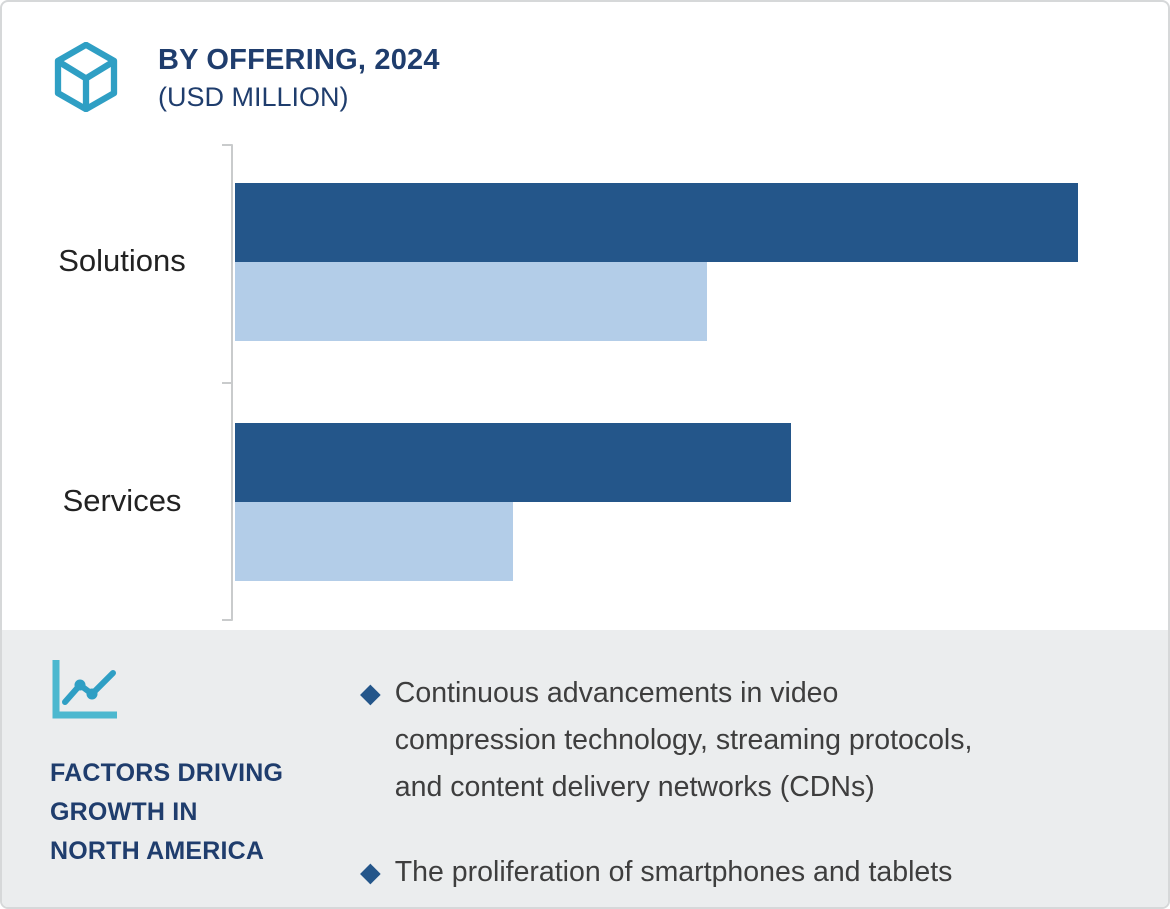  I want to click on line-chart-icon, so click(84, 689).